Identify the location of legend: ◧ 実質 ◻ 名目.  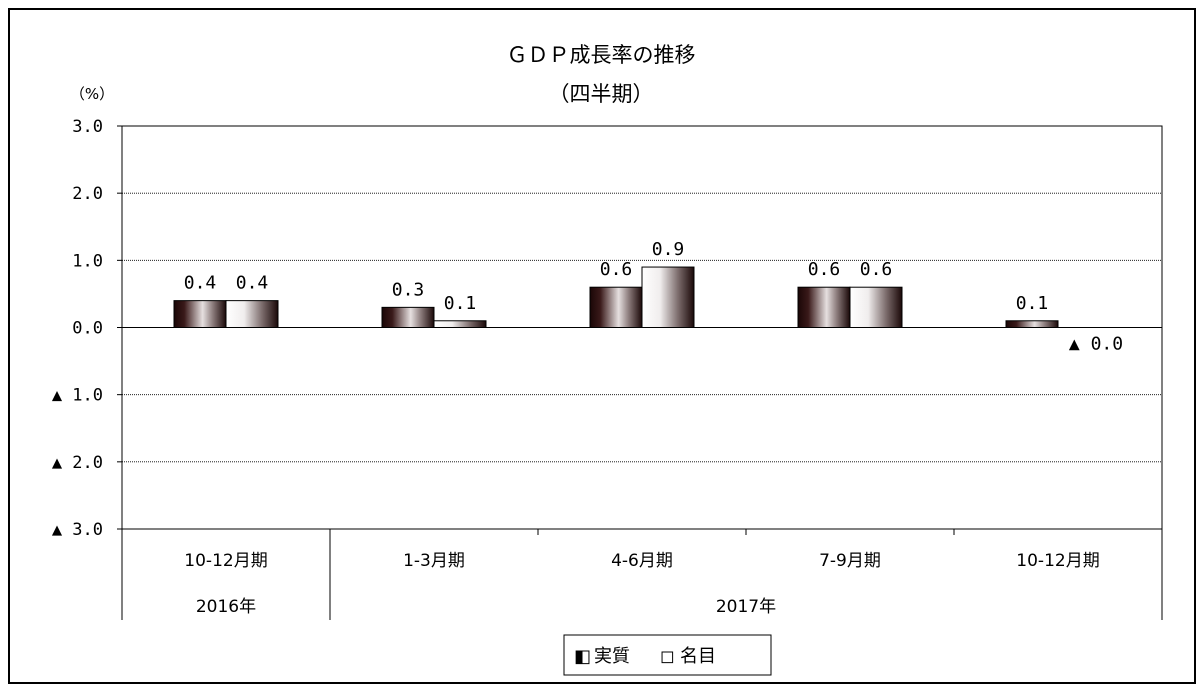
(667, 655).